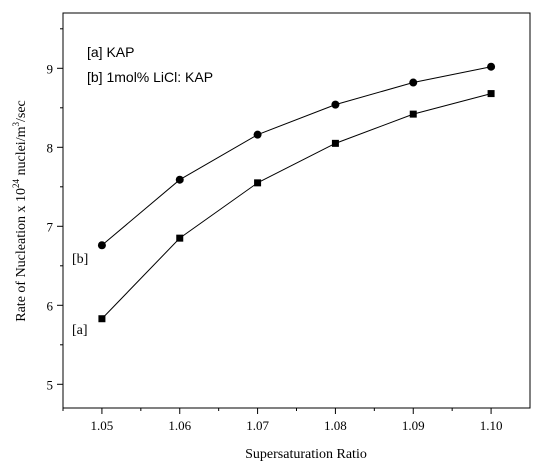 The image size is (545, 466). What do you see at coordinates (55, 210) in the screenshot?
I see `y-axis-ticks: 5 6 7 8 9` at bounding box center [55, 210].